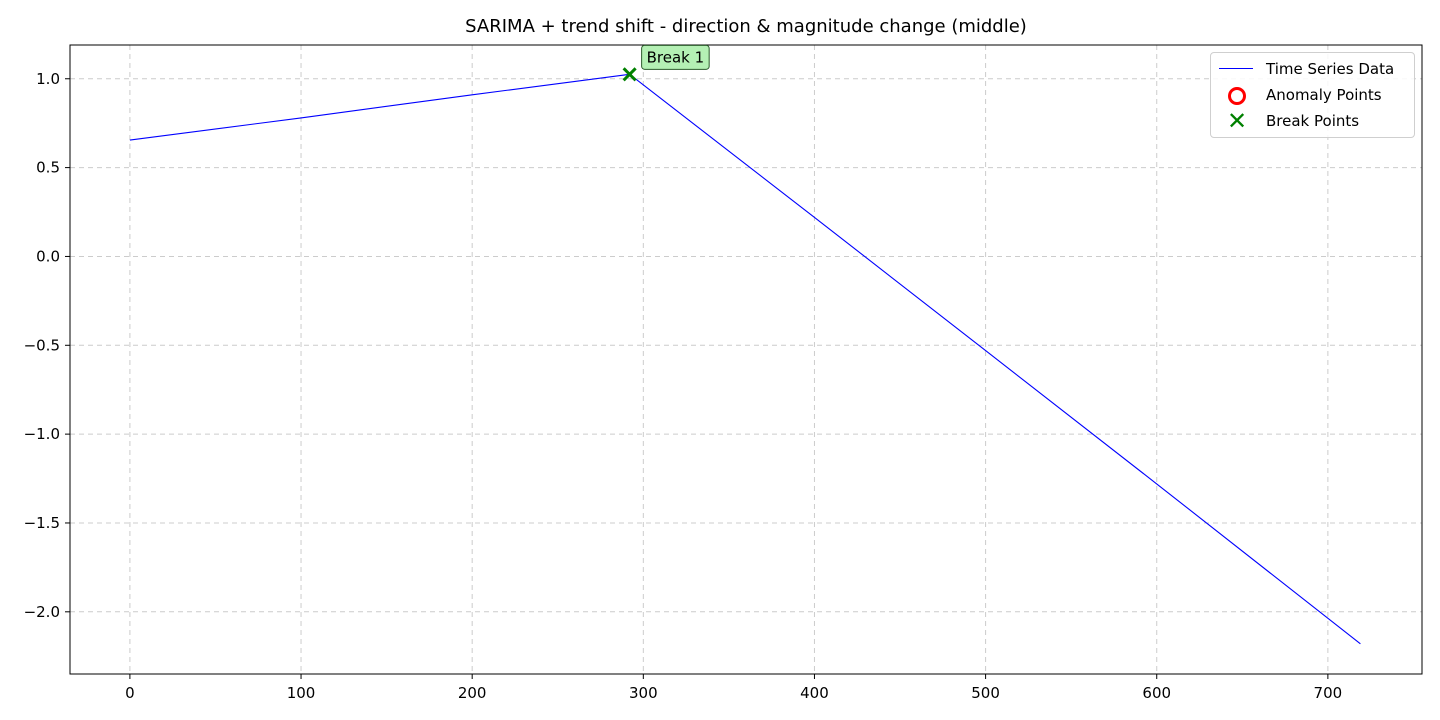 The image size is (1440, 720). I want to click on y-tick-label: −0.5, so click(42, 345).